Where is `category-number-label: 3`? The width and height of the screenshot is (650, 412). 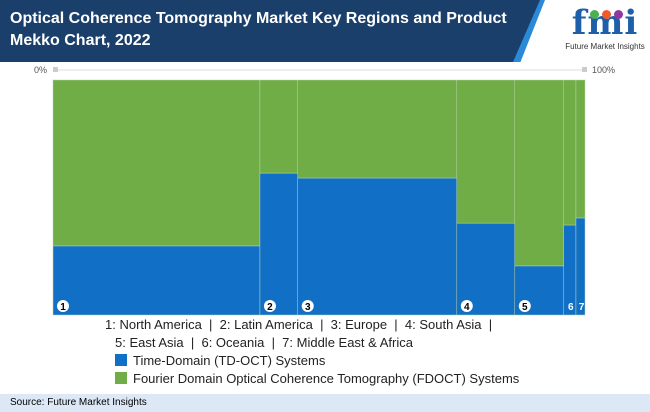 category-number-label: 3 is located at coordinates (308, 307).